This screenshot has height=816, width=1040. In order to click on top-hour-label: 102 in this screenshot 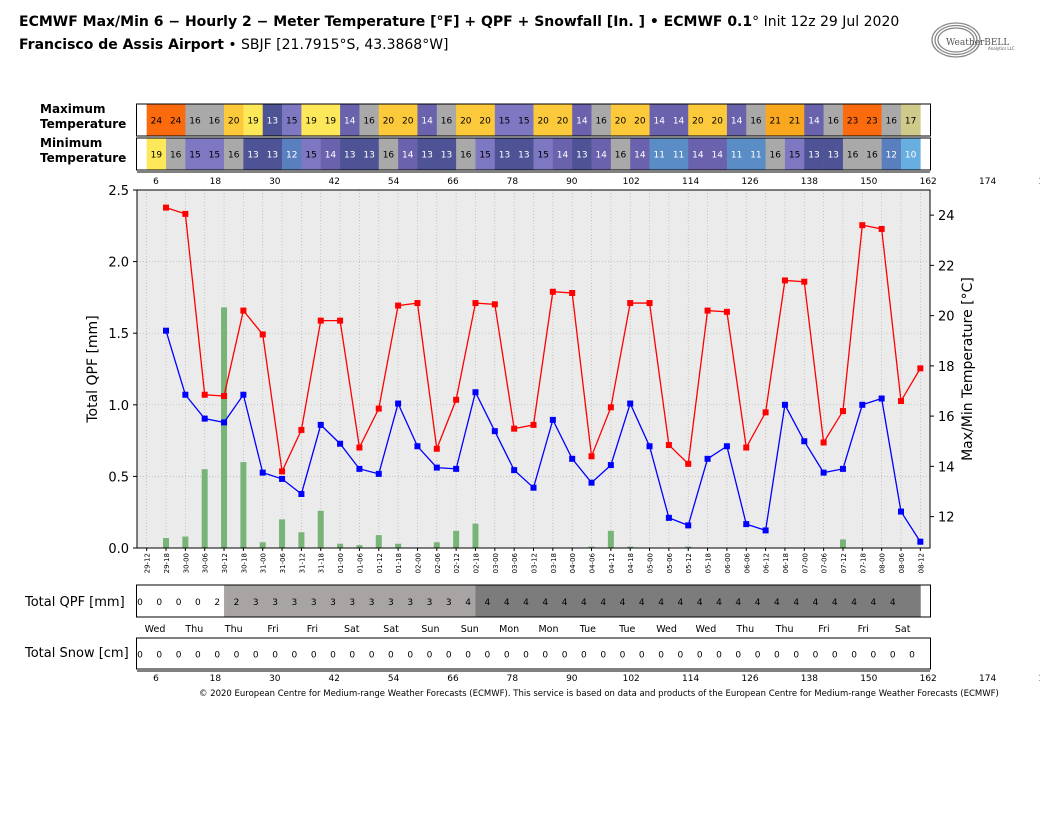, I will do `click(631, 182)`.